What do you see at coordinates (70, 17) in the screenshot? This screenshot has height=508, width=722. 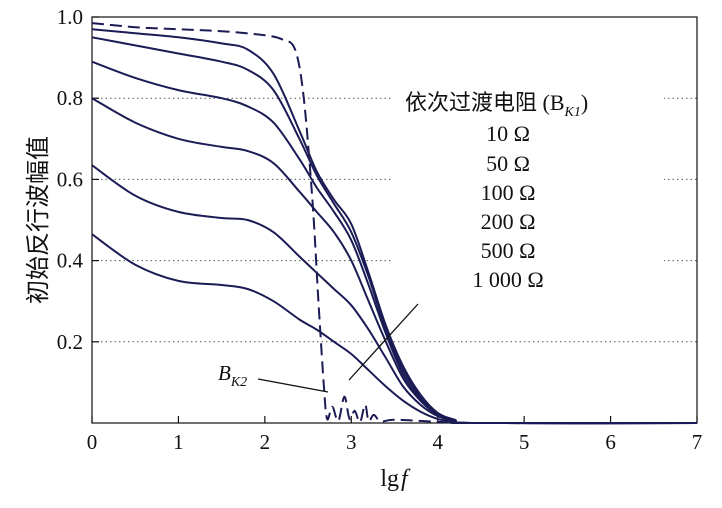 I see `y-tick-label: 1.0` at bounding box center [70, 17].